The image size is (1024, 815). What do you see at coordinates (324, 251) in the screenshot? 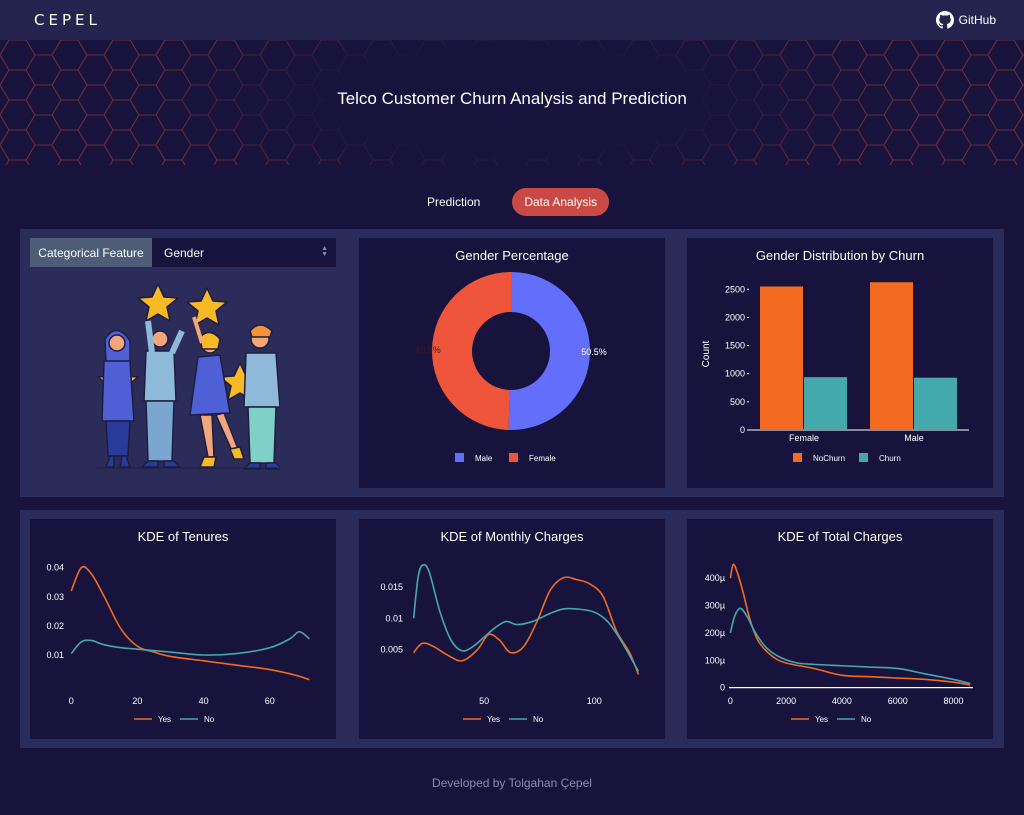
I see `chevron-updown-icon: ▲ ▼` at bounding box center [324, 251].